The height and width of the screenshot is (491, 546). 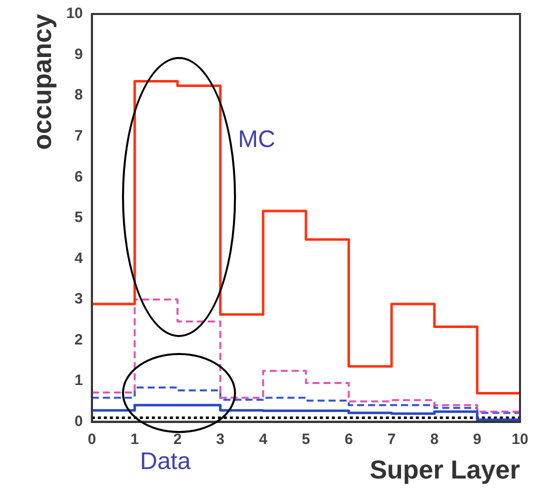 I want to click on y-tick-label: 0, so click(x=78, y=421).